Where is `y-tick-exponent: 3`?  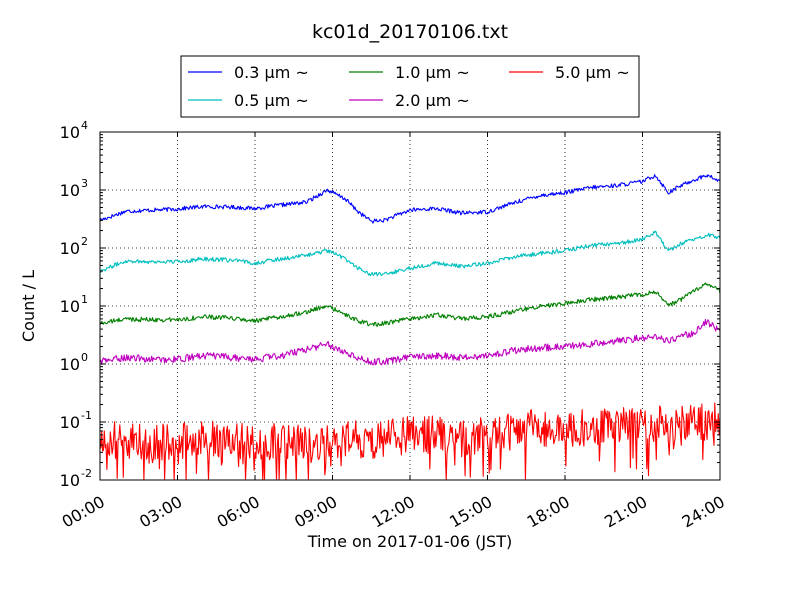
y-tick-exponent: 3 is located at coordinates (84, 183).